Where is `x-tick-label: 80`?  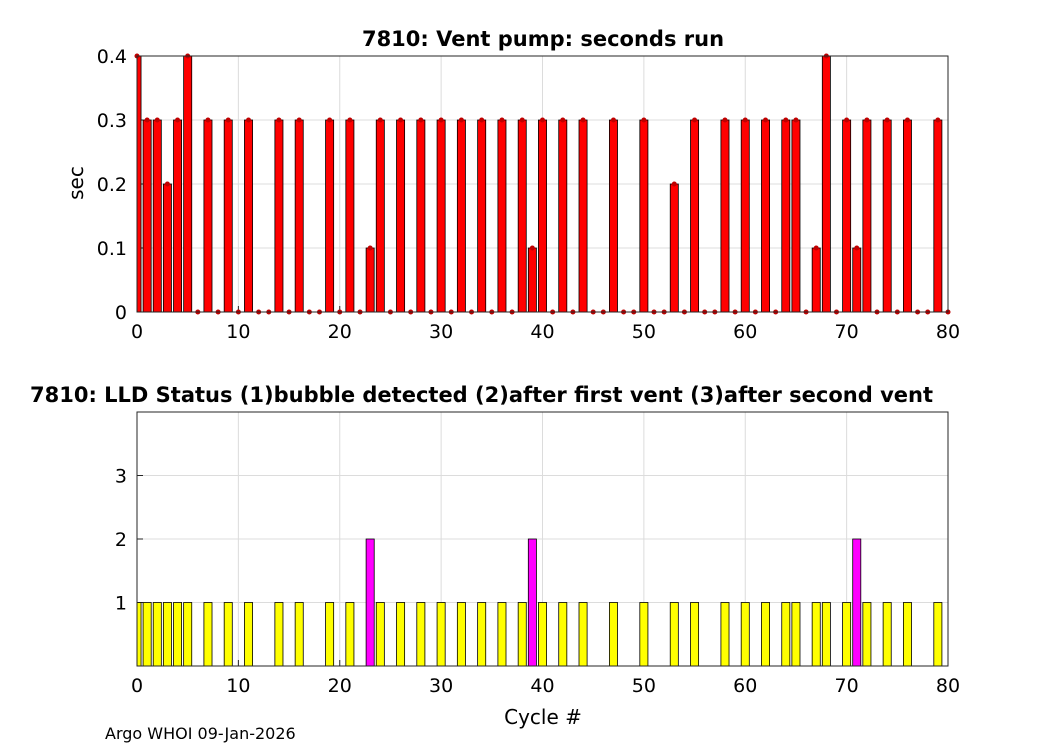
x-tick-label: 80 is located at coordinates (948, 686).